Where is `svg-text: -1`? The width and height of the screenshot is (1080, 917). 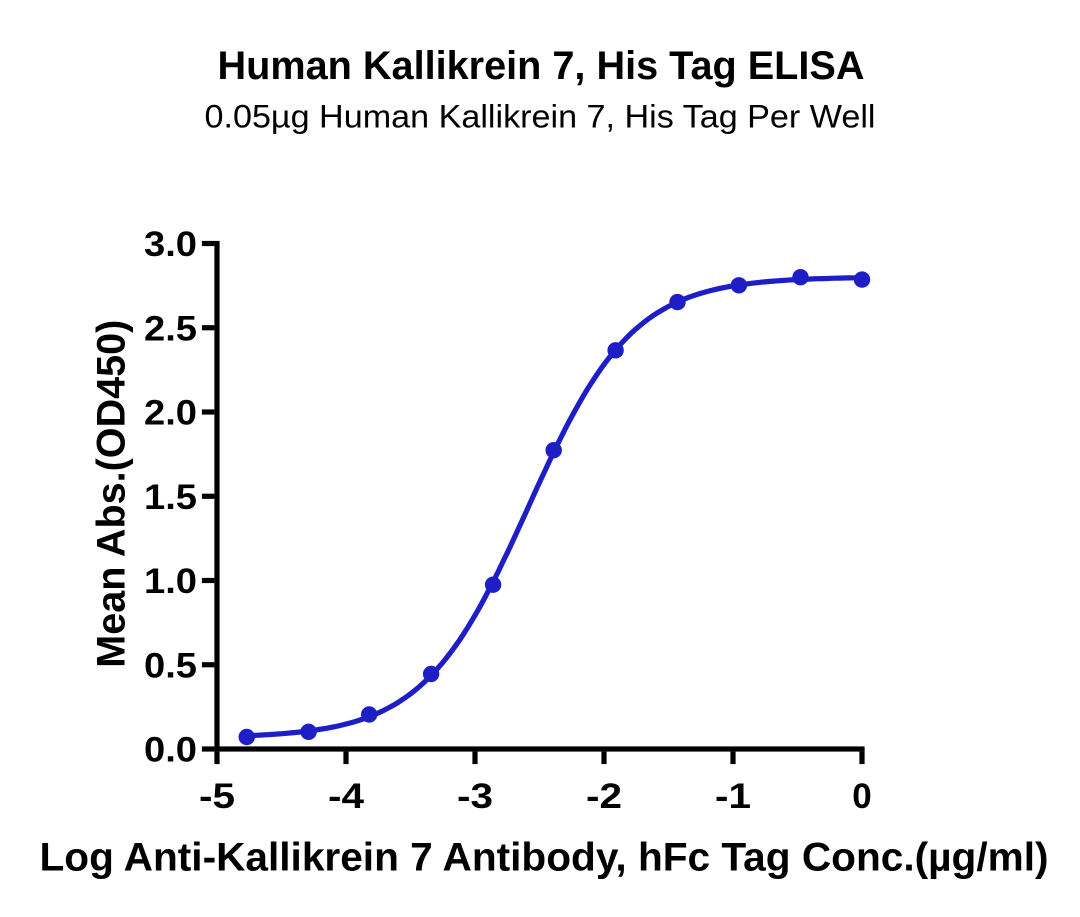
svg-text: -1 is located at coordinates (733, 796).